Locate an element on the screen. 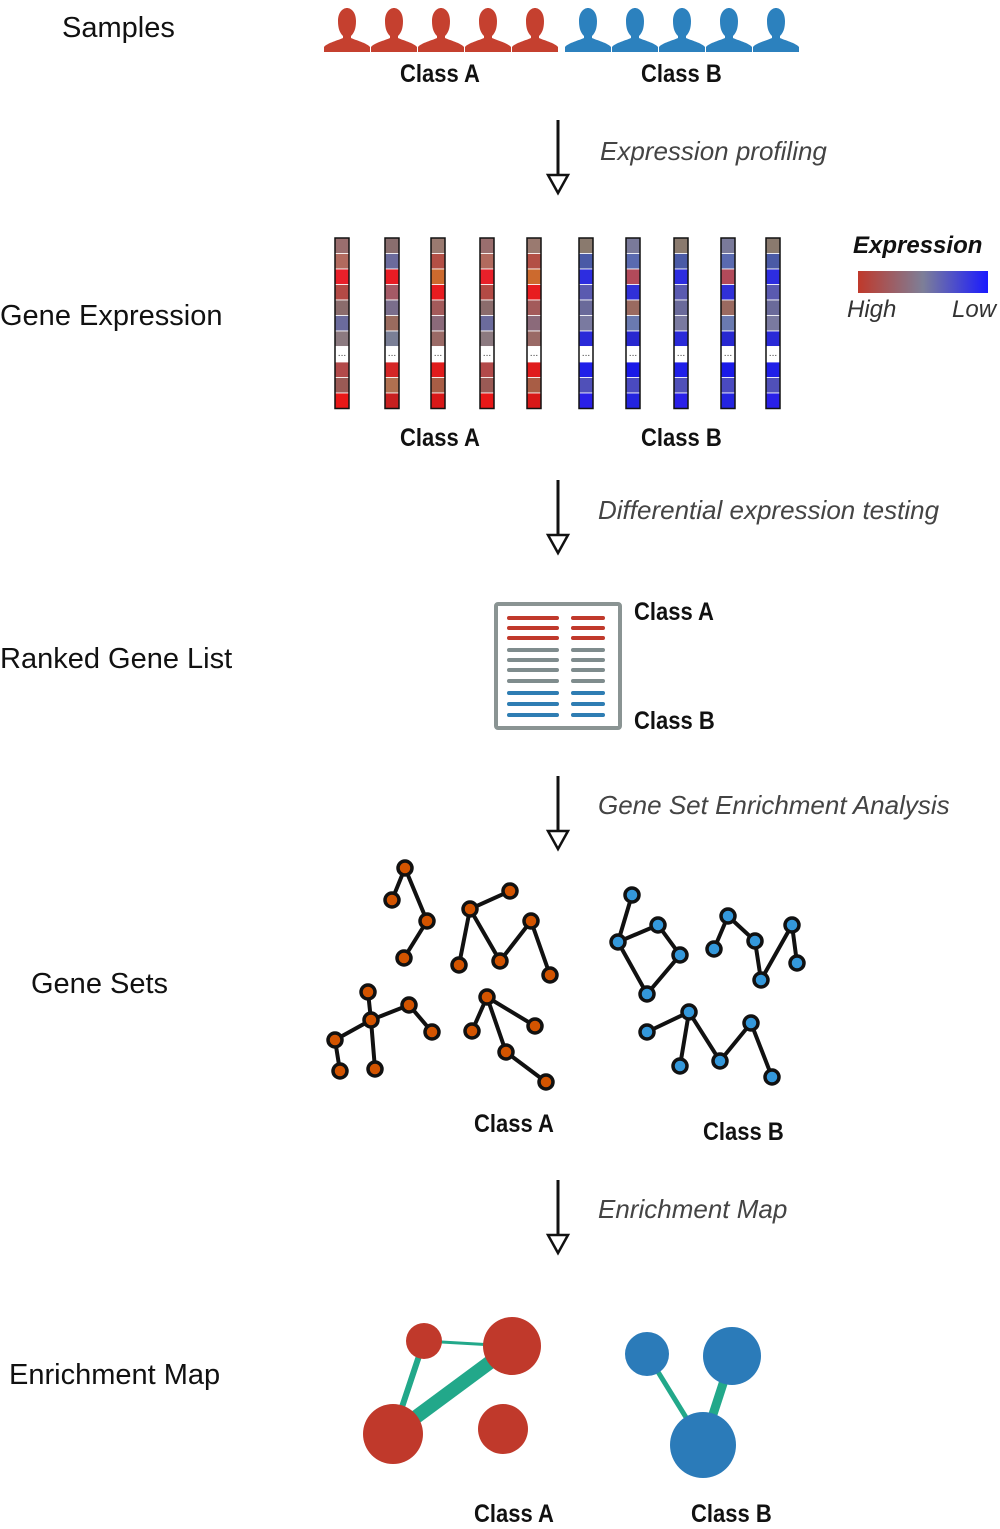 This screenshot has width=1000, height=1529. class-label-expression-a: Class A is located at coordinates (440, 438).